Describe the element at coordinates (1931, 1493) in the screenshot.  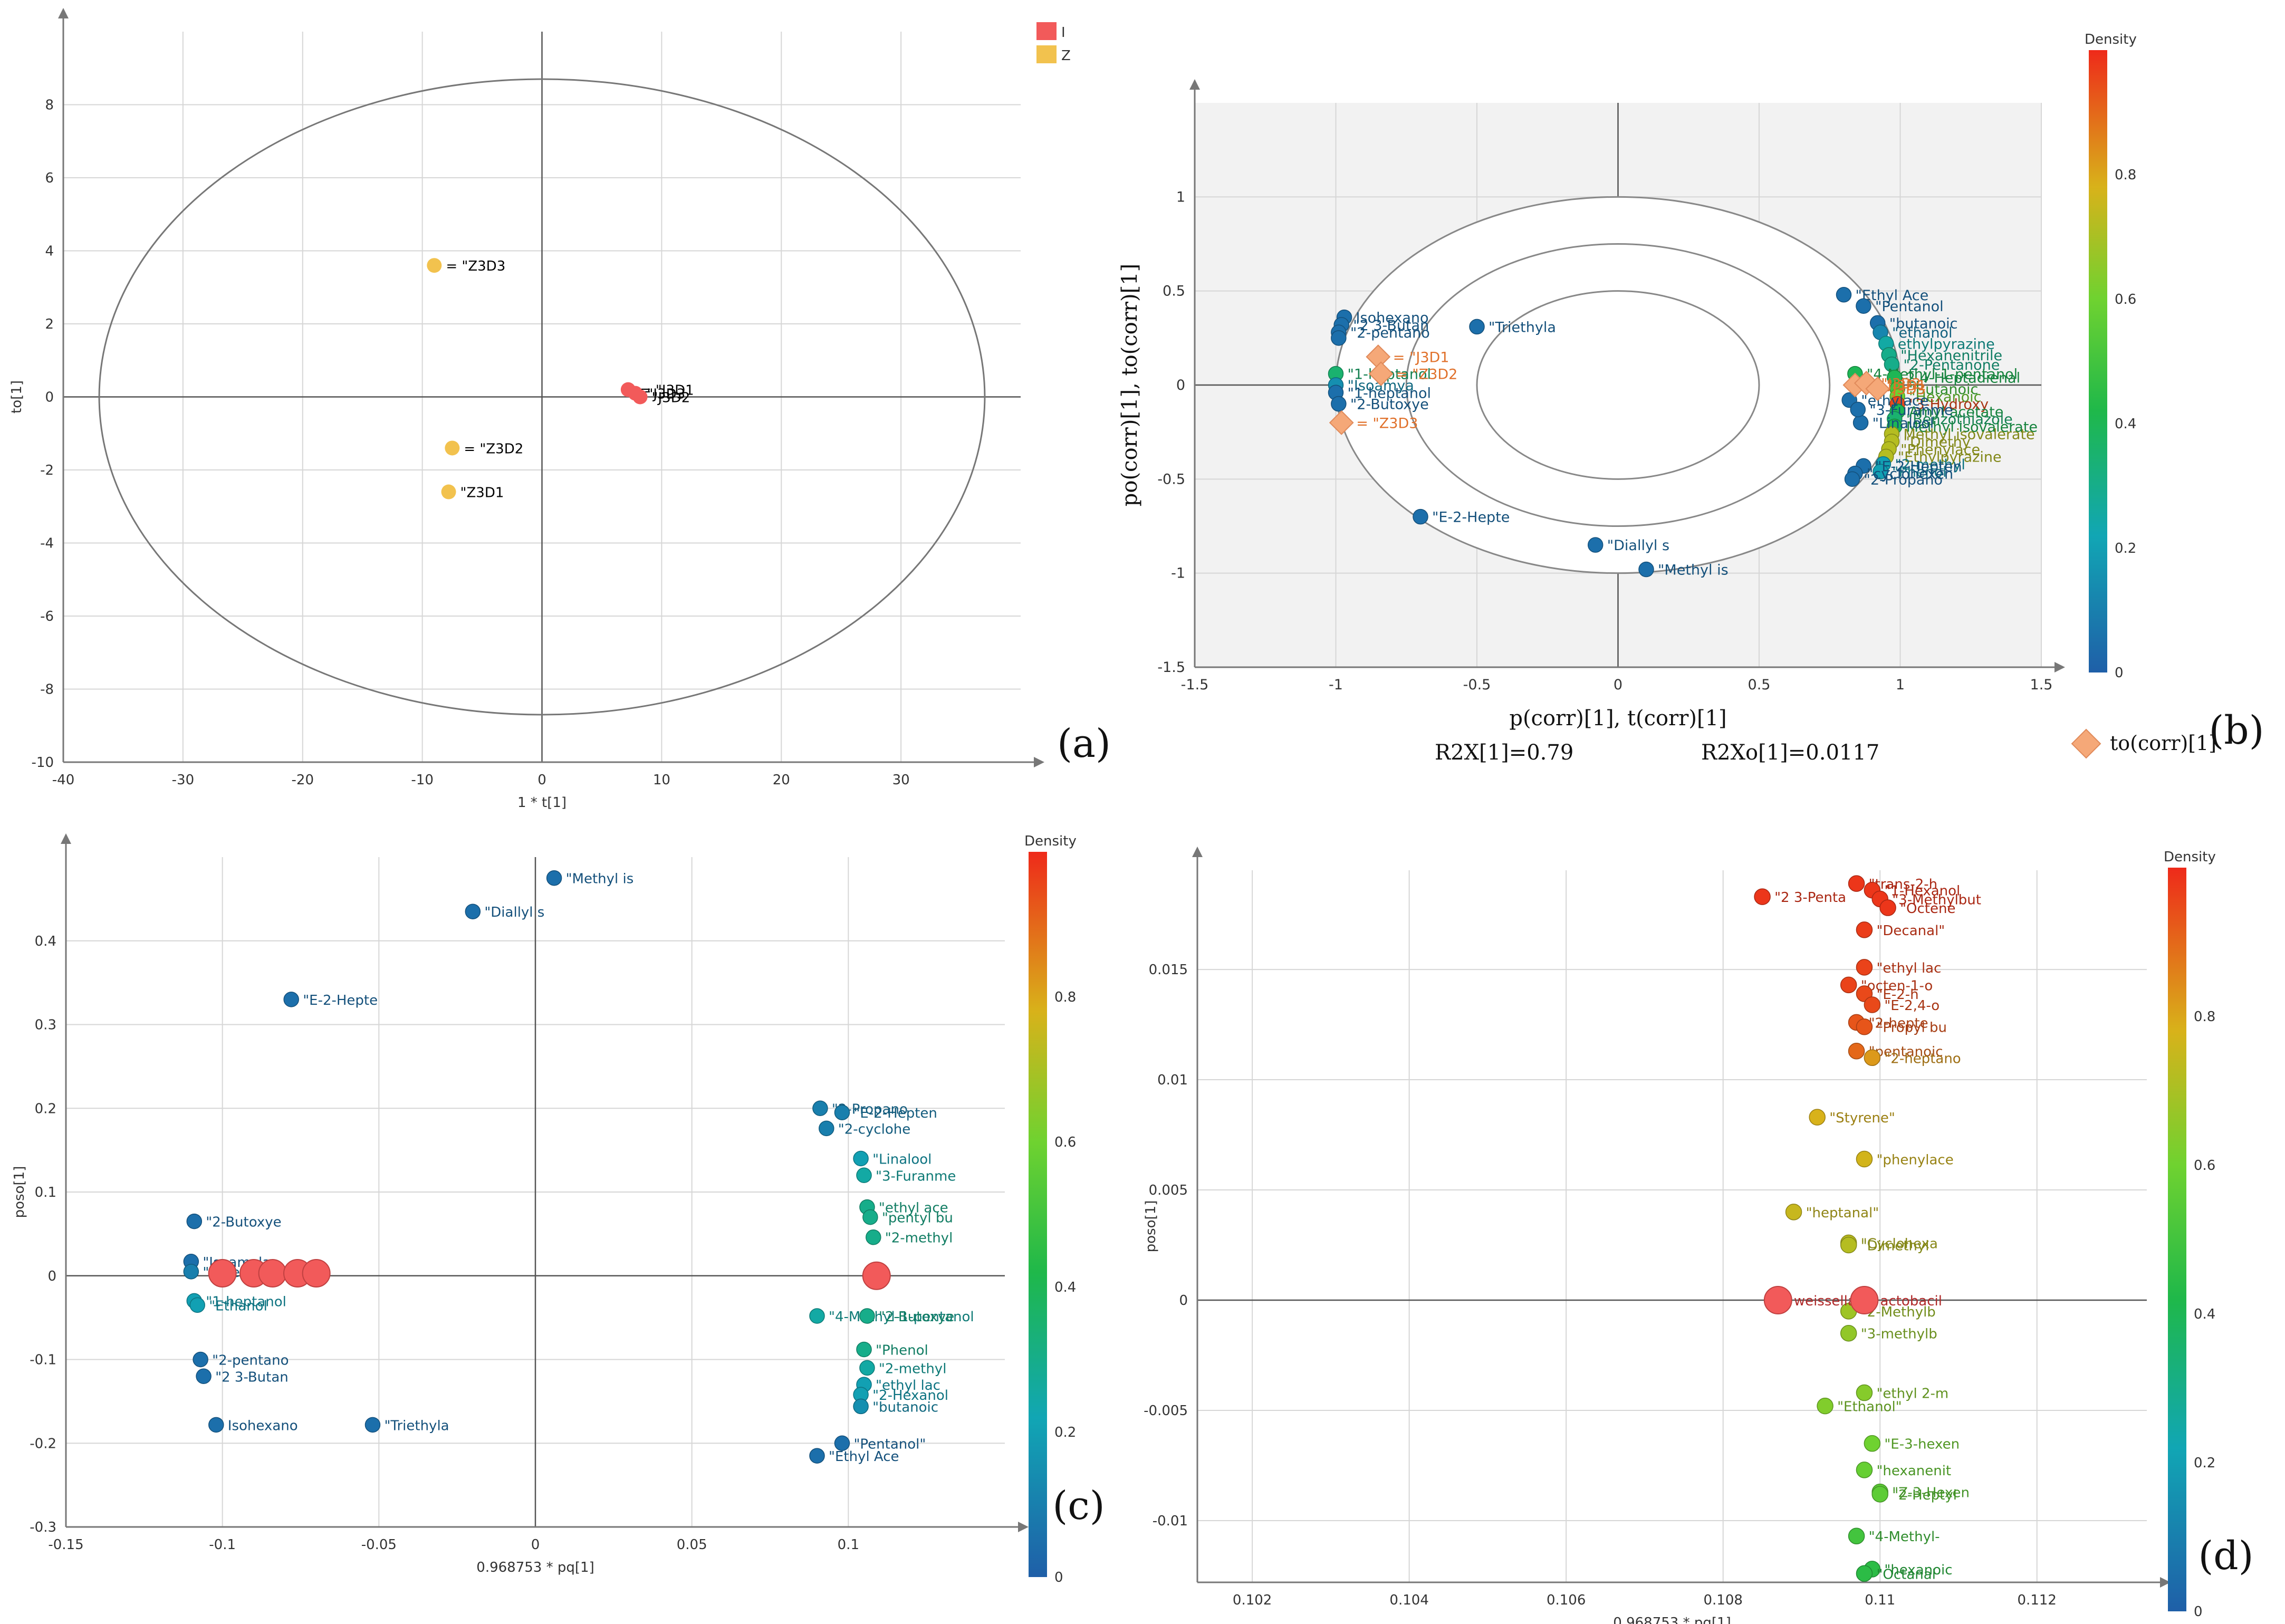
I see `point-label: "Z-3-Hexen` at that location.